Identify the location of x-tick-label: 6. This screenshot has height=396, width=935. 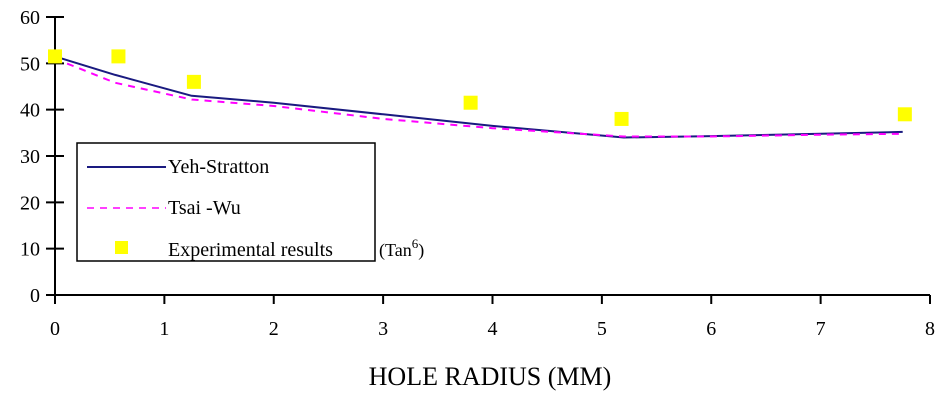
(711, 329).